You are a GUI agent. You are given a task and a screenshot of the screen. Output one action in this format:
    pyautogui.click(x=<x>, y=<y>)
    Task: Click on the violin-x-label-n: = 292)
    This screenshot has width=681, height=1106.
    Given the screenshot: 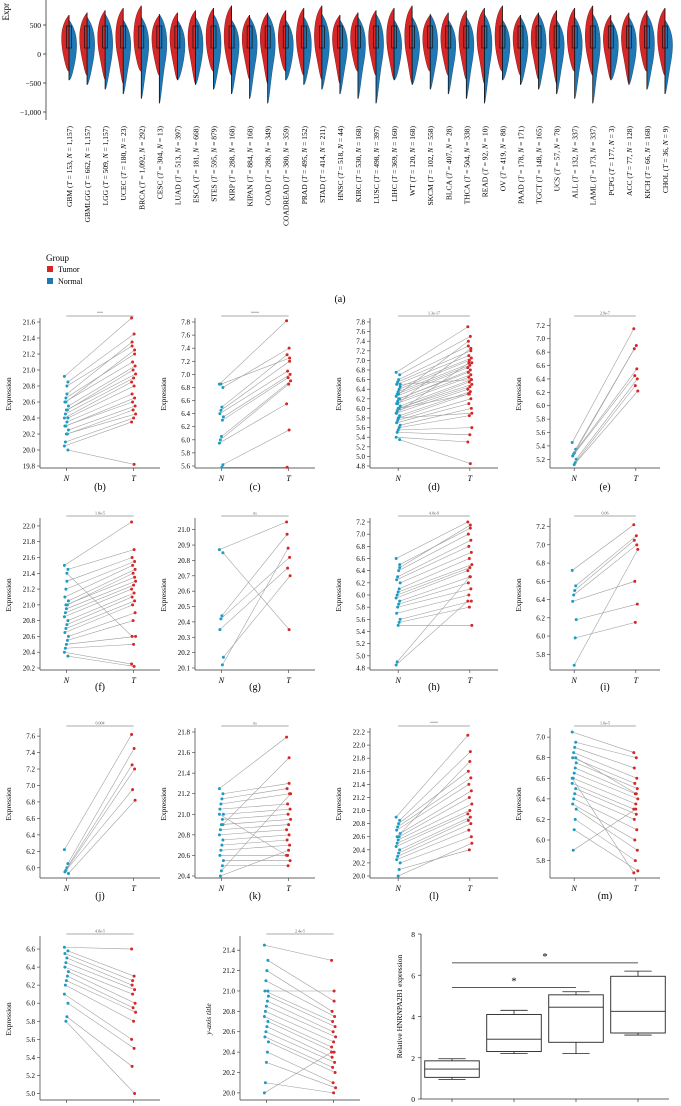 What is the action you would take?
    pyautogui.click(x=141, y=137)
    